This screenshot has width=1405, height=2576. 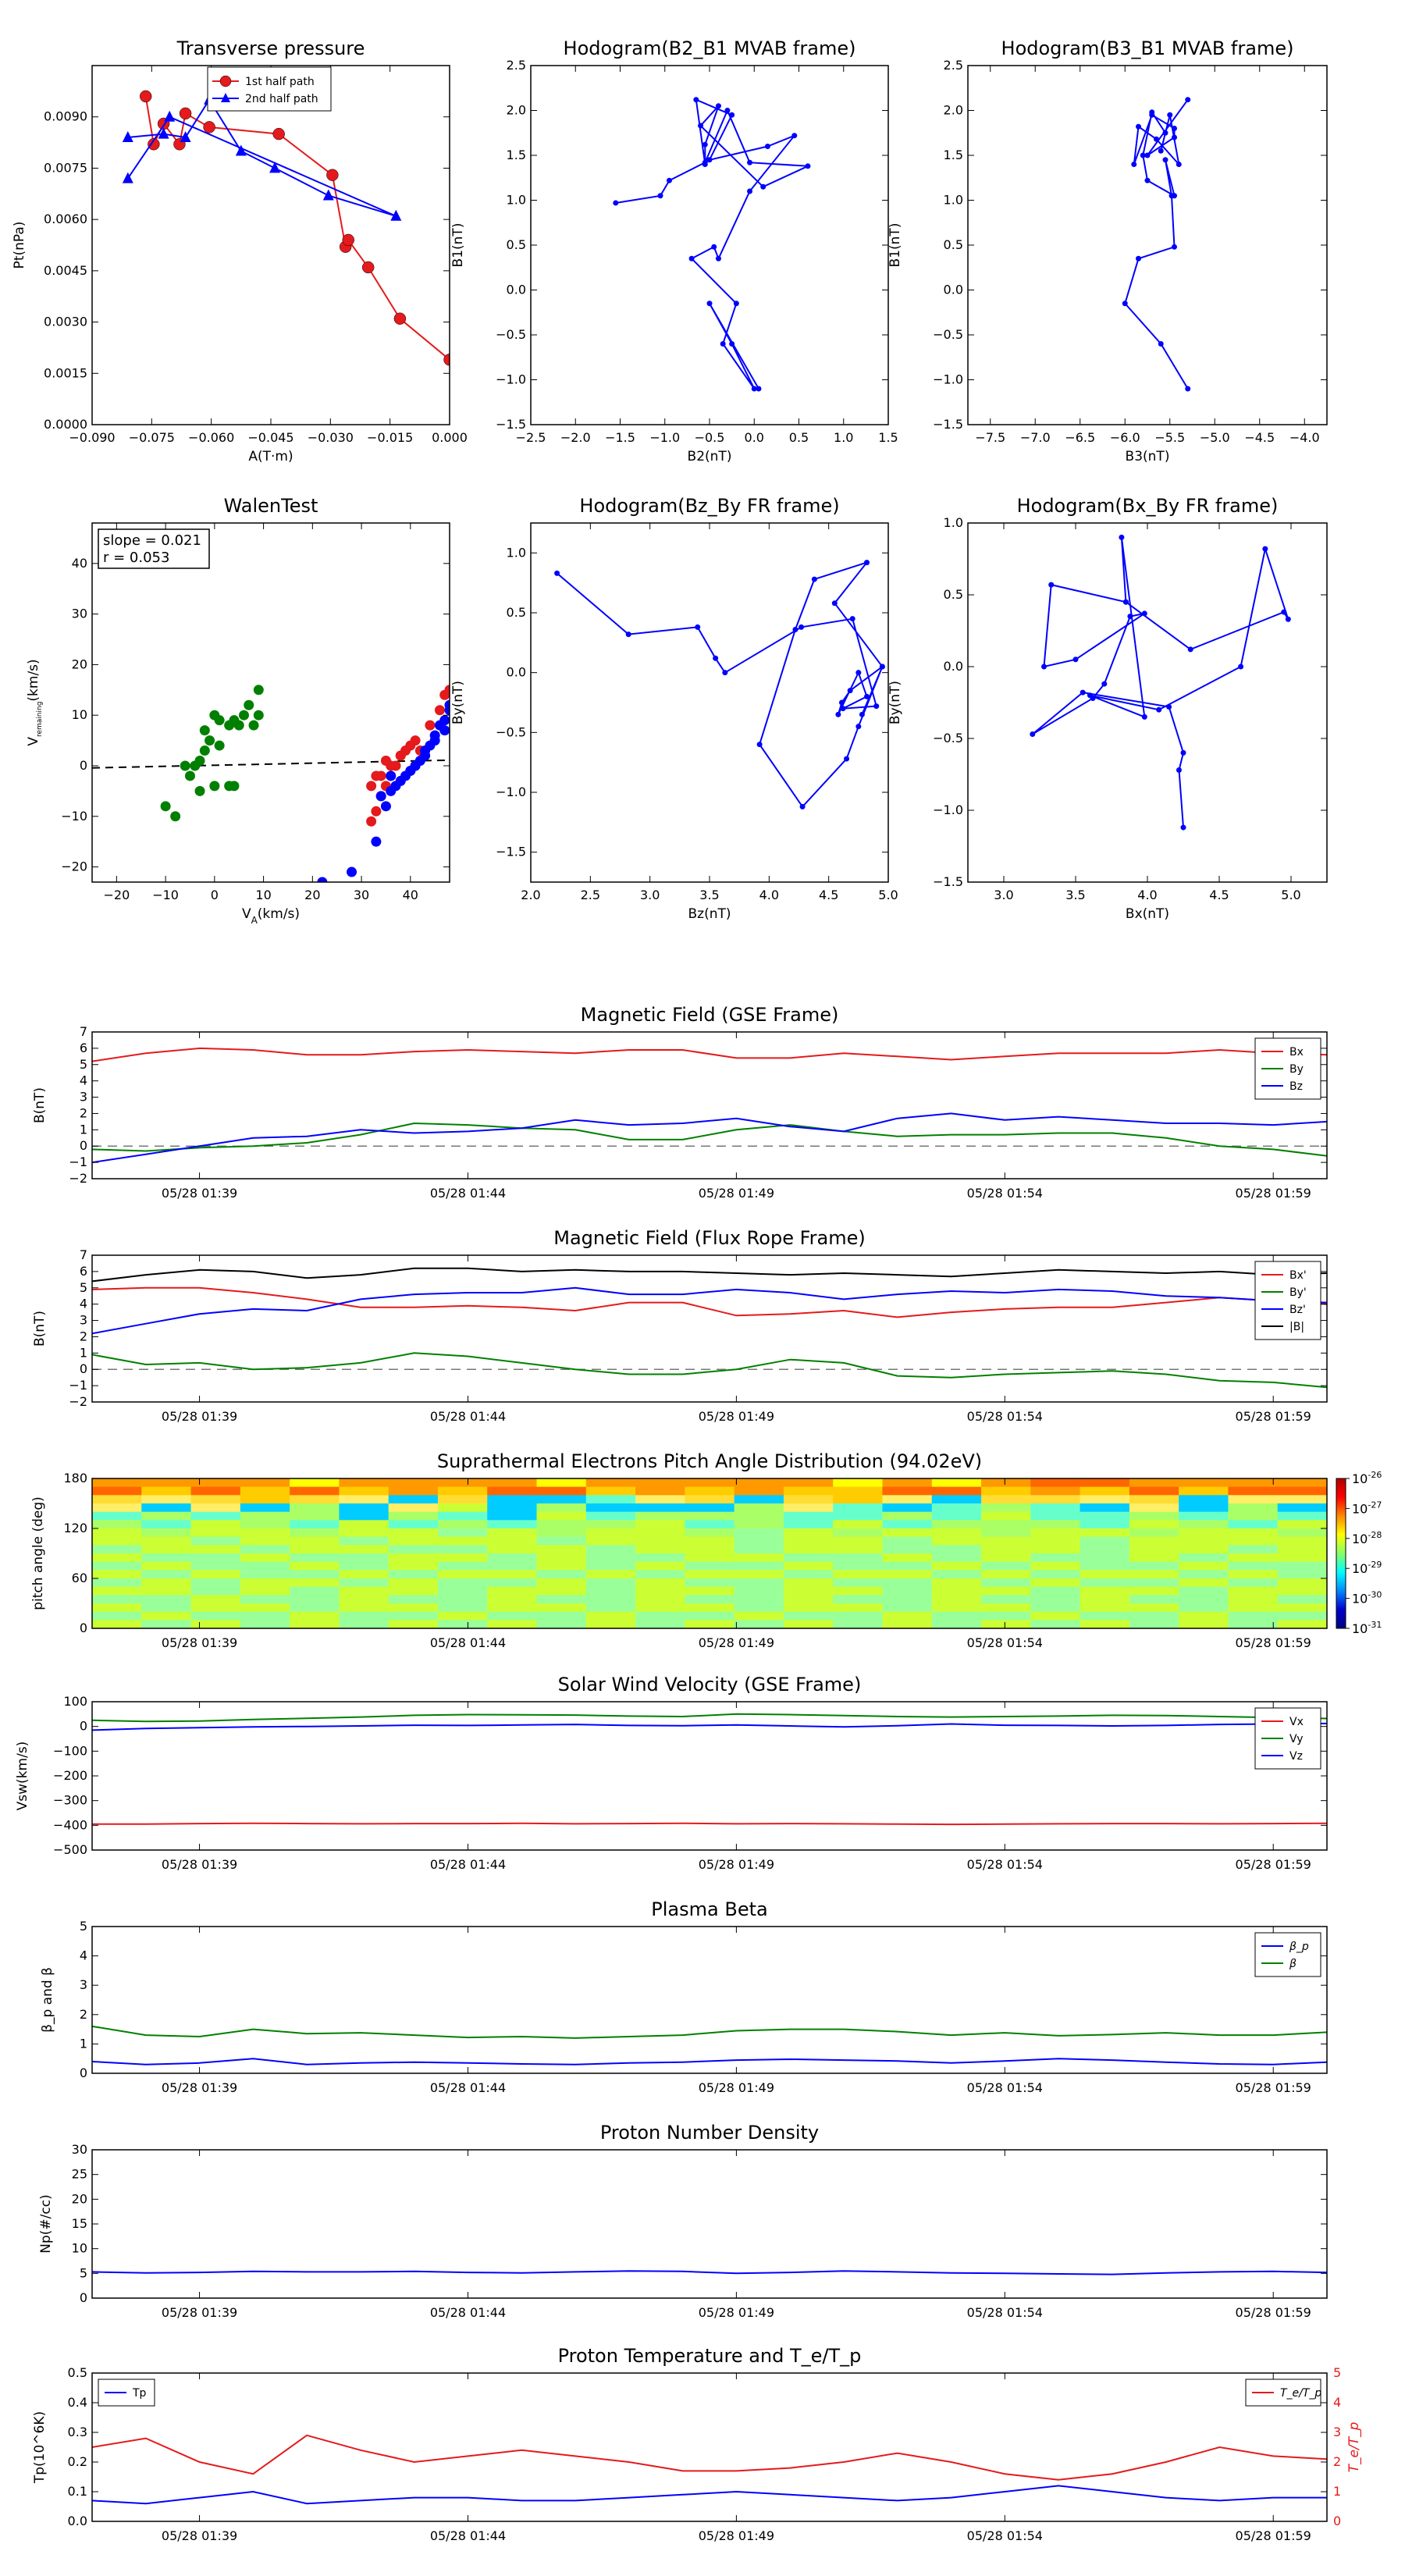 I want to click on colorbar-exponent: -30, so click(x=1375, y=1595).